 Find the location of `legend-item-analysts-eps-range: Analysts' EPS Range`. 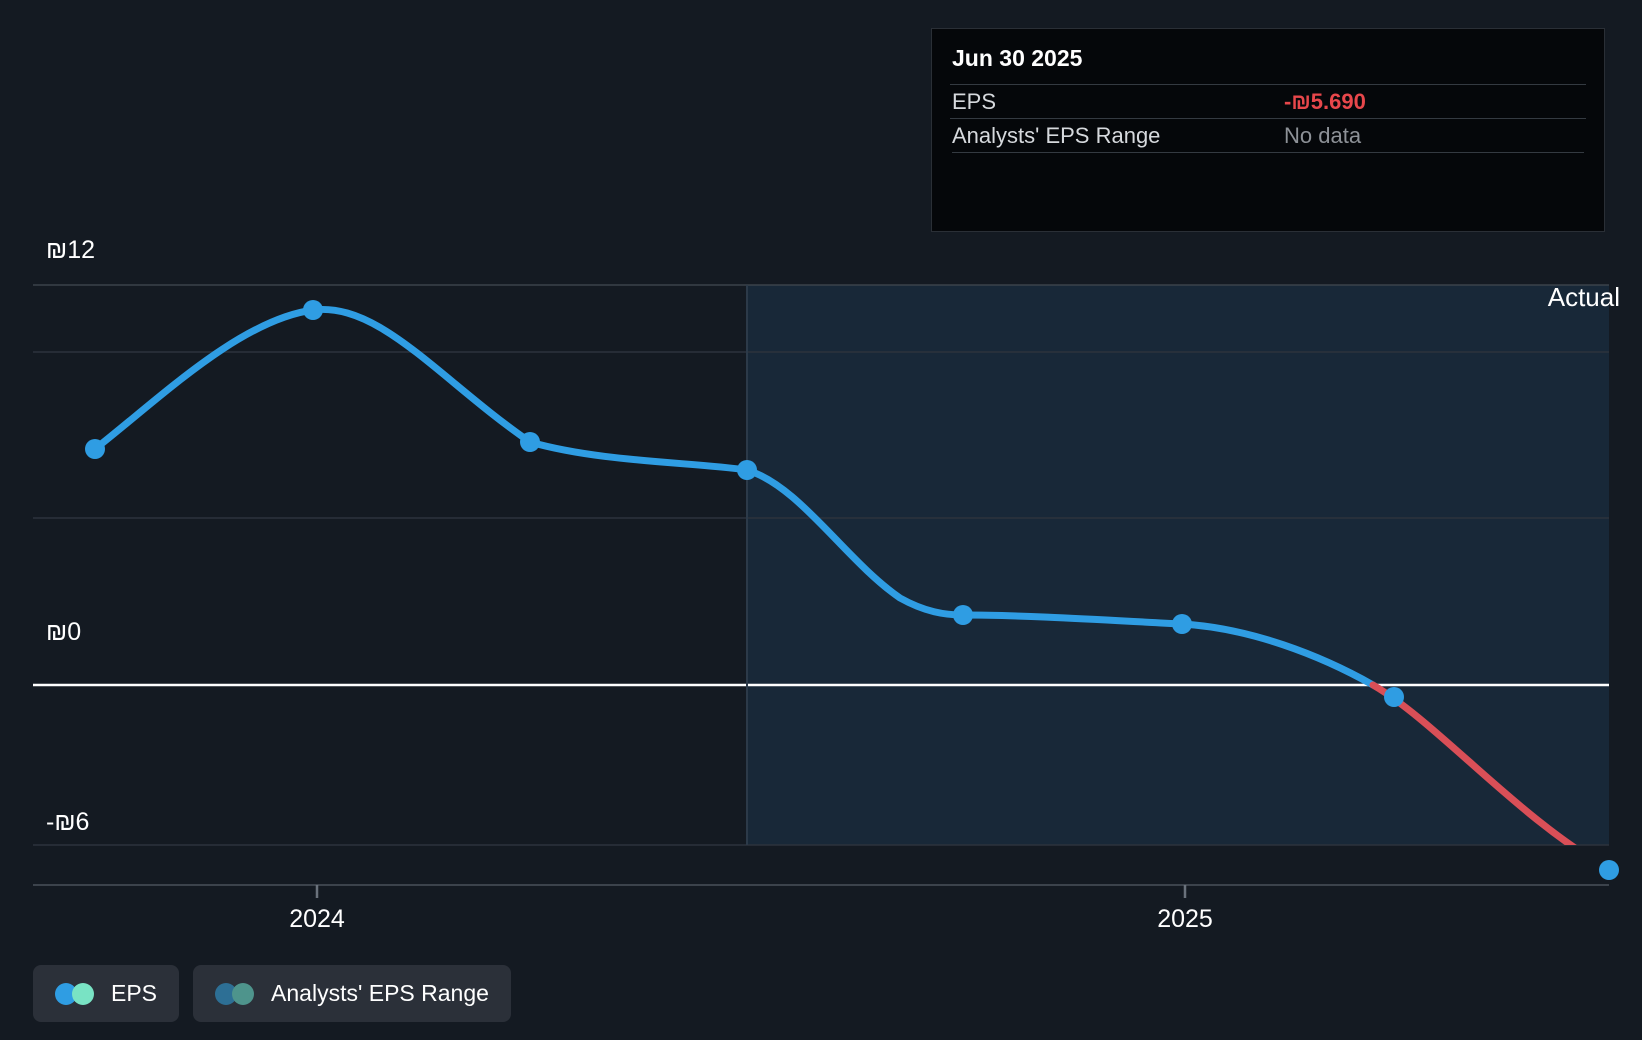

legend-item-analysts-eps-range: Analysts' EPS Range is located at coordinates (352, 993).